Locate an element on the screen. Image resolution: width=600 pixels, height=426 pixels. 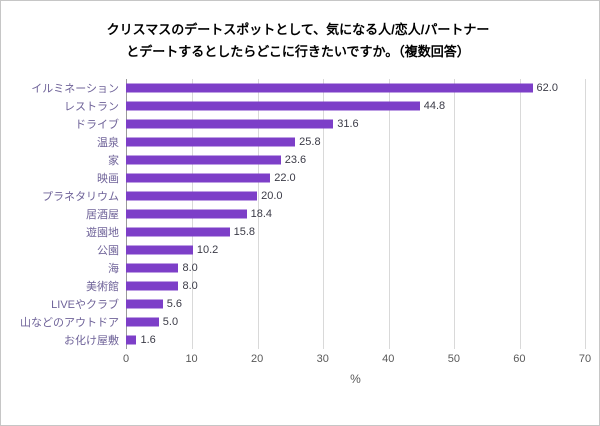
bar-row: レストラン 44.8 is located at coordinates (298, 106).